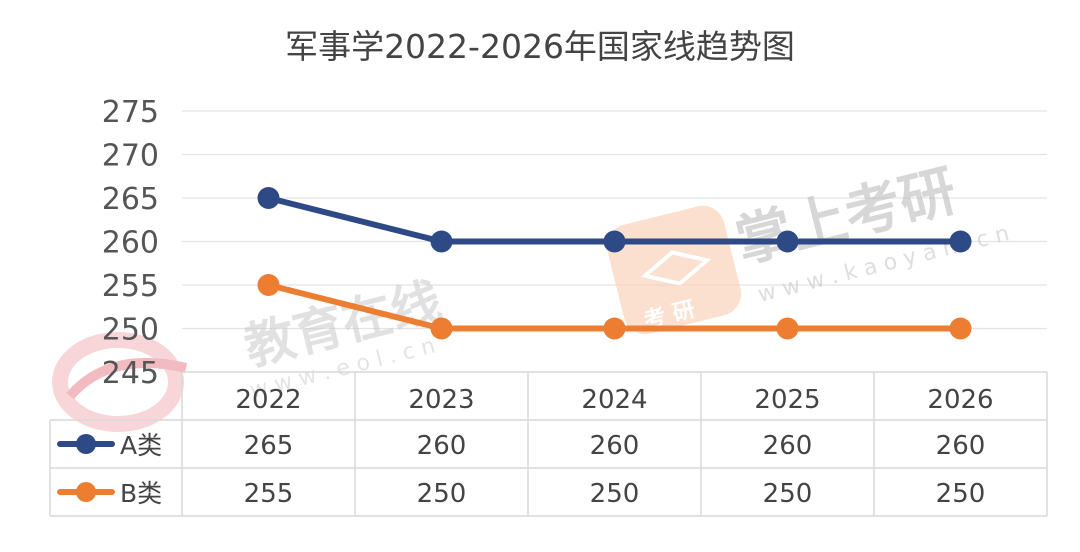 The width and height of the screenshot is (1080, 552). I want to click on data-table-cell: 265, so click(269, 446).